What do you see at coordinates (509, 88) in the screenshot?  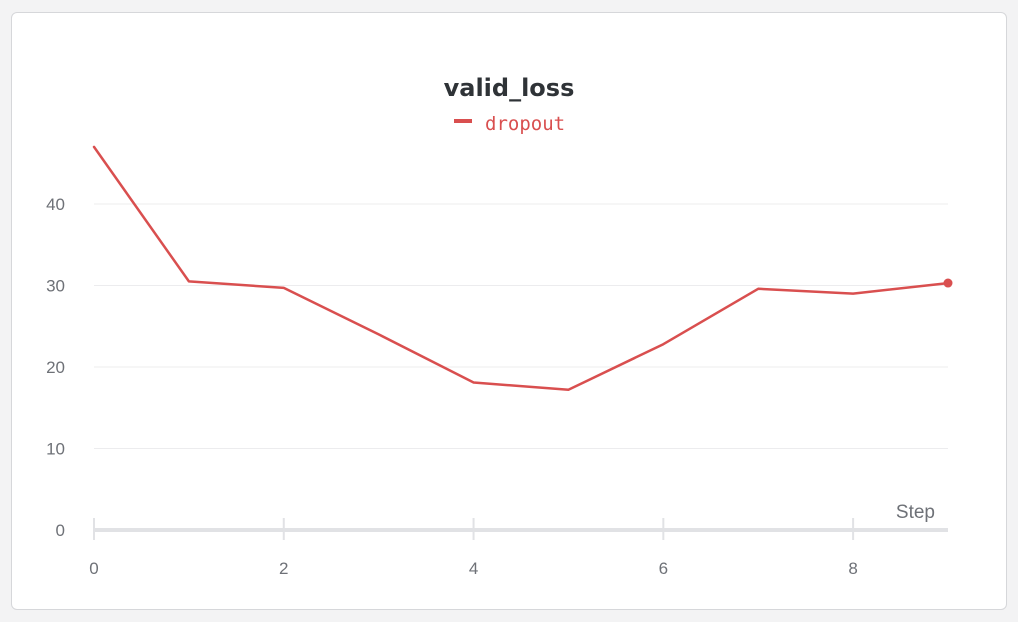 I see `chart-title: valid_loss` at bounding box center [509, 88].